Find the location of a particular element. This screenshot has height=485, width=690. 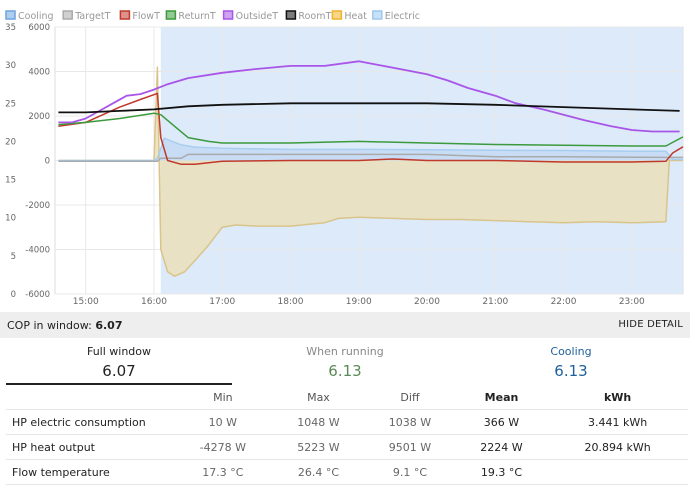

cell-kwh: 20.894 kWh is located at coordinates (617, 447).